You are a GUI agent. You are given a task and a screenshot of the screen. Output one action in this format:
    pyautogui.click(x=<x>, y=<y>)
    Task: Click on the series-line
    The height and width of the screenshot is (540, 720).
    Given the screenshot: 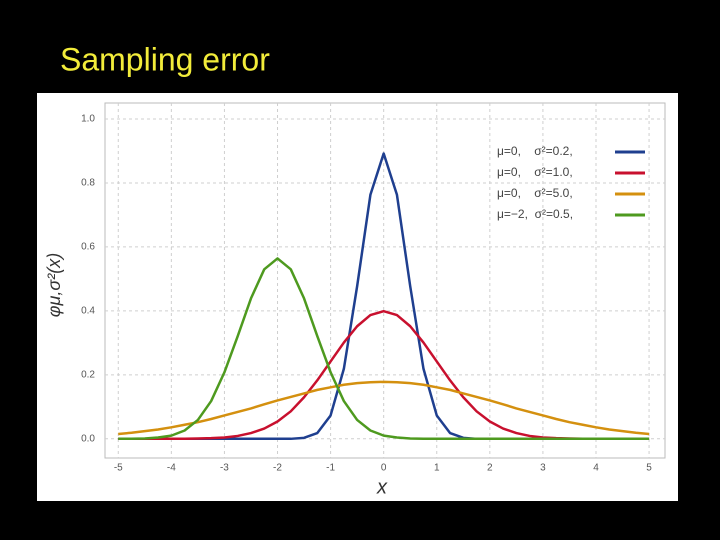 What is the action you would take?
    pyautogui.click(x=384, y=408)
    